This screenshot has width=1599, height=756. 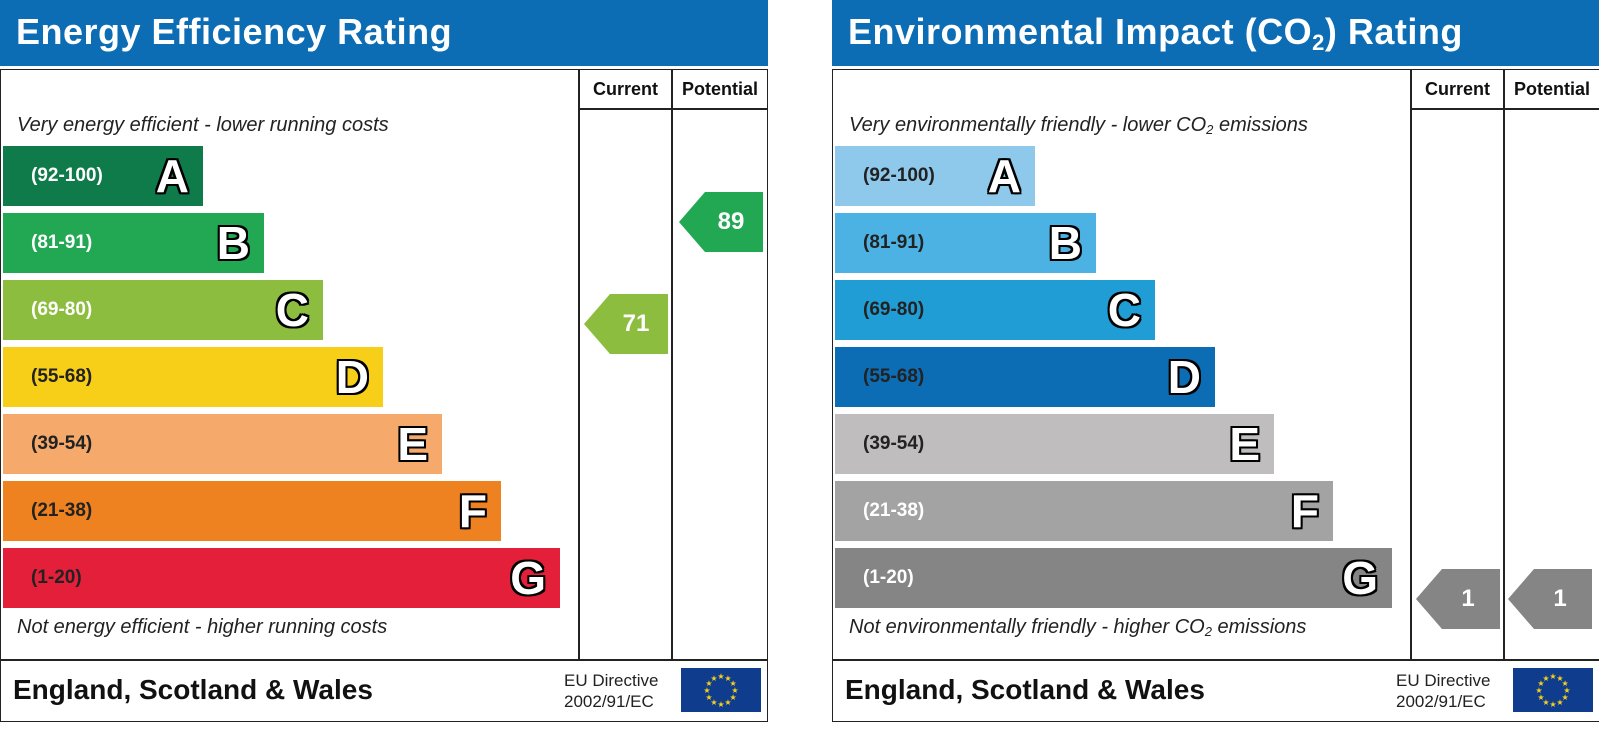 I want to click on environment-band-letter: D, so click(x=1184, y=377).